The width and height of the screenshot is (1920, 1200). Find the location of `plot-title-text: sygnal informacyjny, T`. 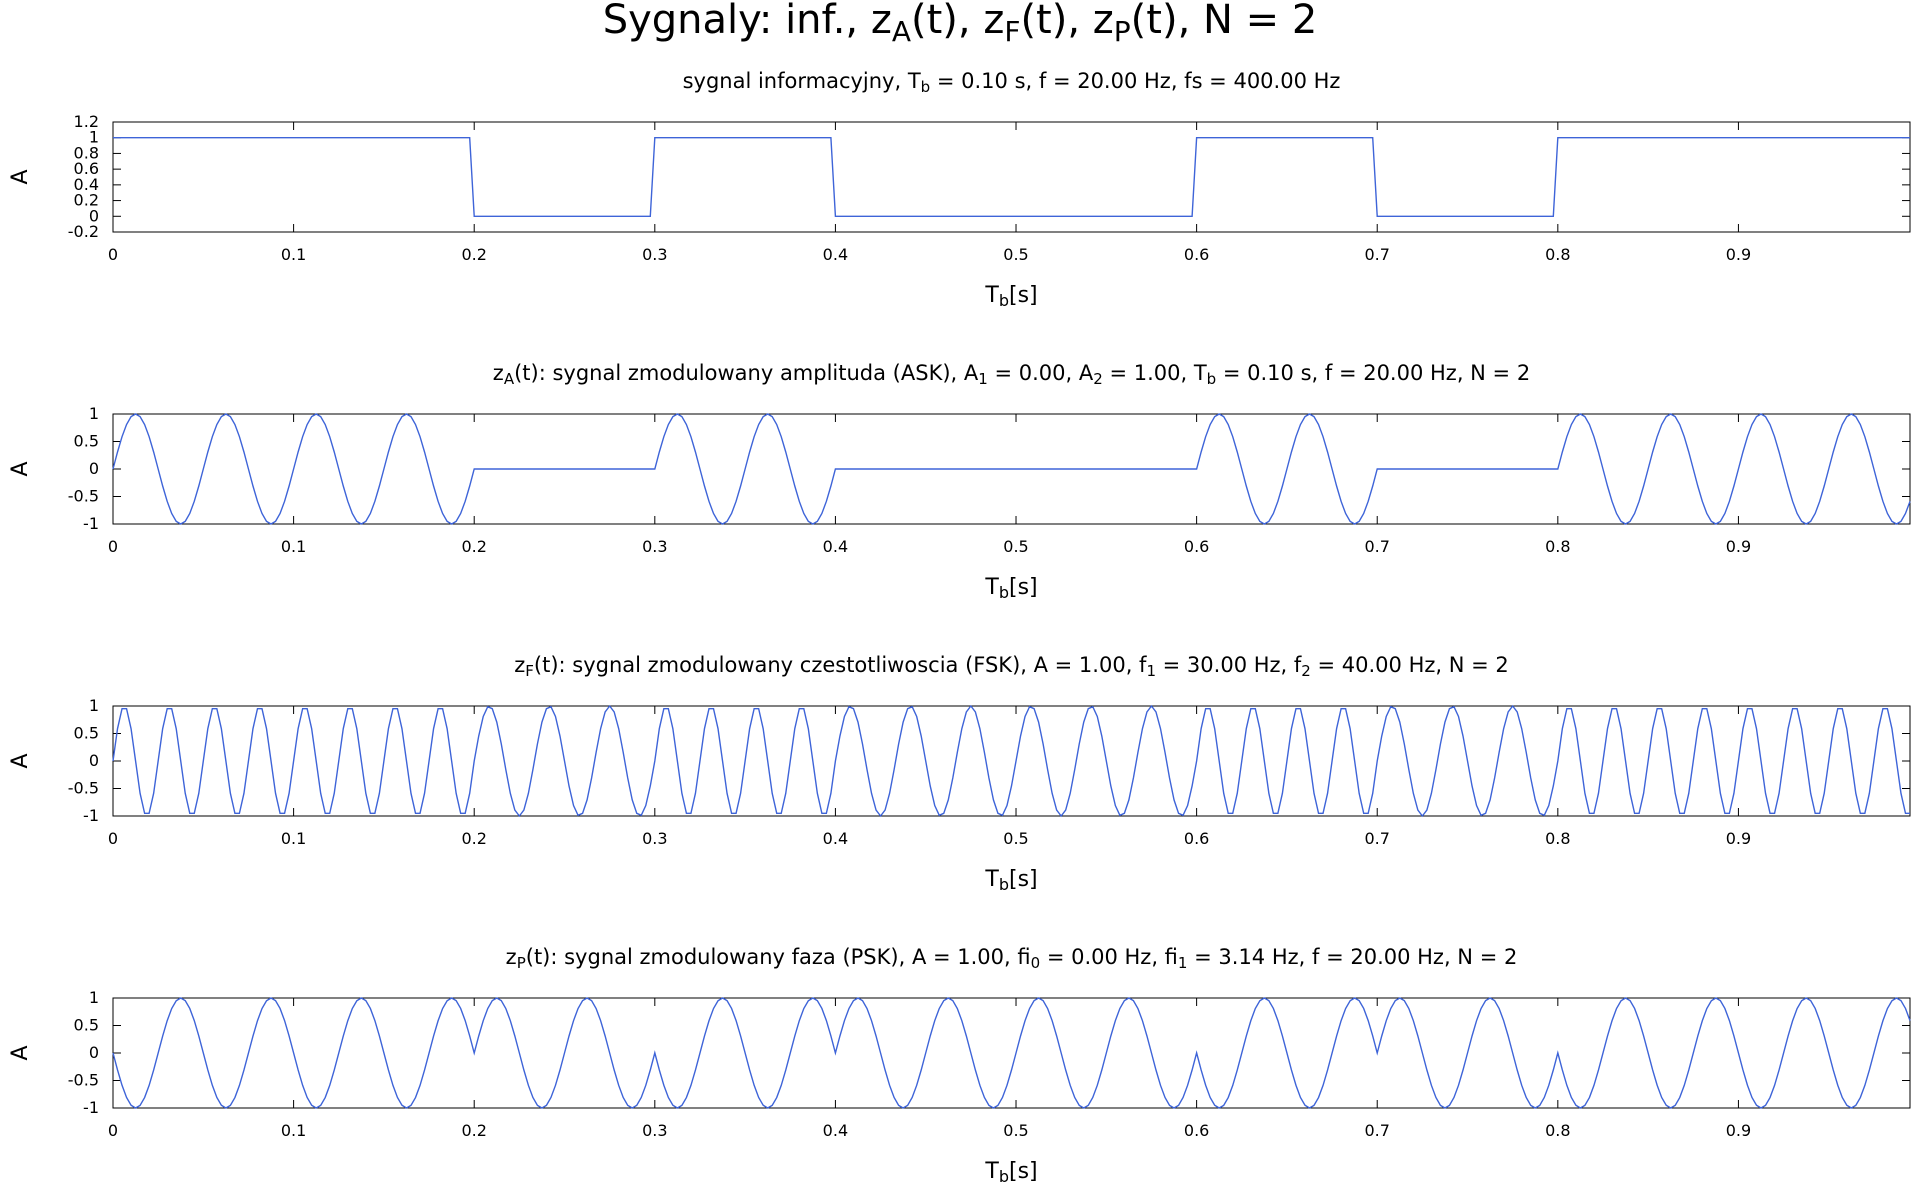

plot-title-text: sygnal informacyjny, T is located at coordinates (802, 81).